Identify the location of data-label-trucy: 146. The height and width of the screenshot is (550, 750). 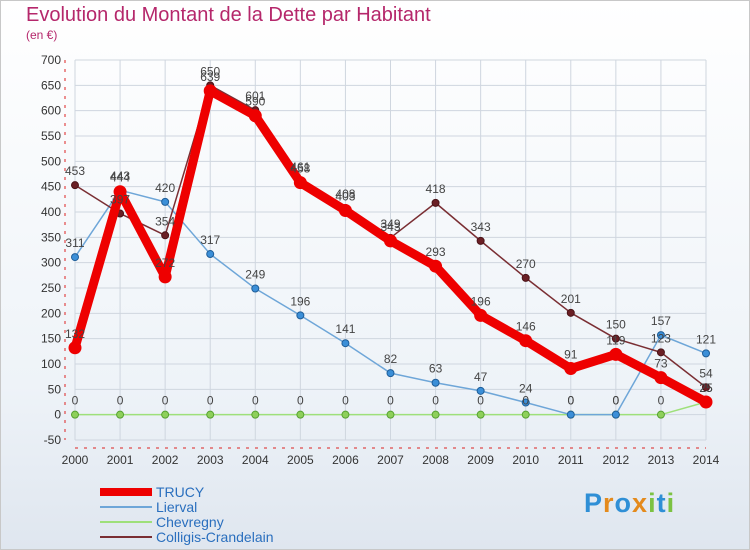
(526, 327).